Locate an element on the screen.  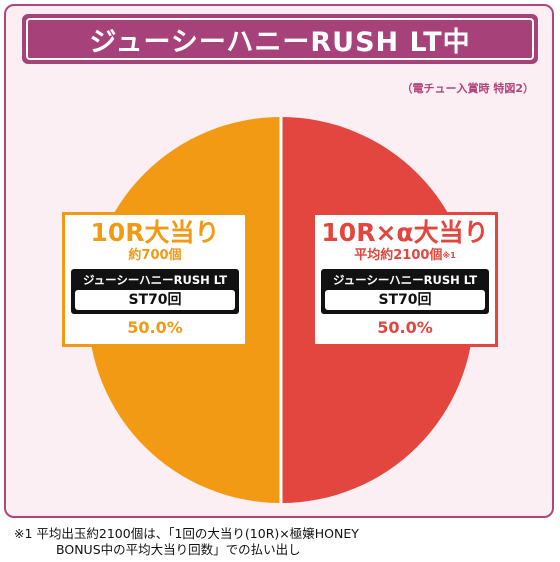
title-bar: ジューシーハニーRUSH LT中 is located at coordinates (280, 39).